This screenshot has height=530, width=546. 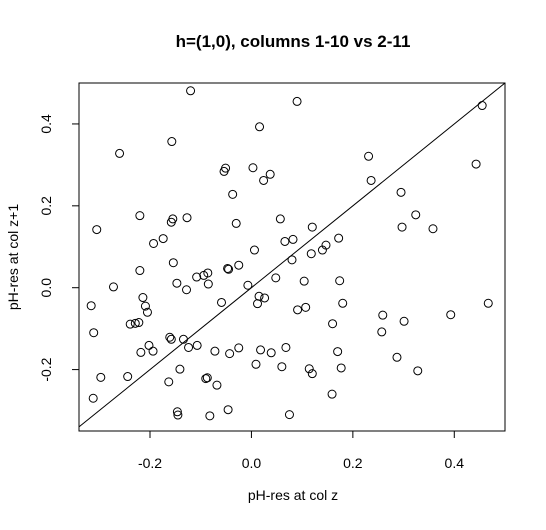 What do you see at coordinates (293, 41) in the screenshot?
I see `chart-title: h=(1,0), columns 1-10 vs 2-11` at bounding box center [293, 41].